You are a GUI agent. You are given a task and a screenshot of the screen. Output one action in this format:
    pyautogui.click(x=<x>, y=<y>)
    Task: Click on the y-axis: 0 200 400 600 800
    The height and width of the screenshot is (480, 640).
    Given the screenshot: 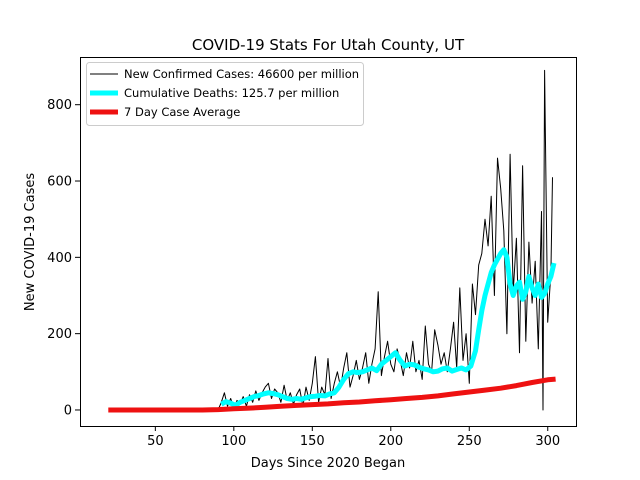 What is the action you would take?
    pyautogui.click(x=63, y=258)
    